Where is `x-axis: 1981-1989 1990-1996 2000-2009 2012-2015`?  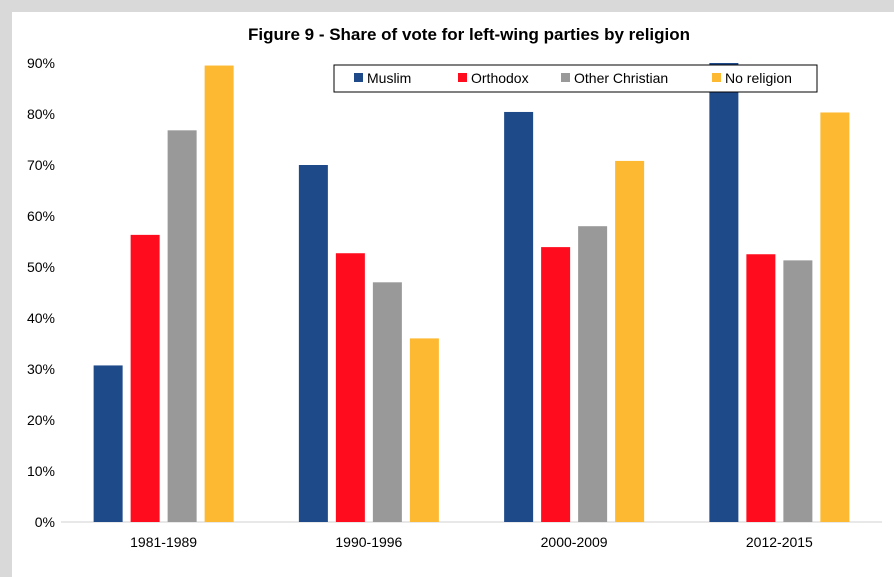 x-axis: 1981-1989 1990-1996 2000-2009 2012-2015 is located at coordinates (471, 535).